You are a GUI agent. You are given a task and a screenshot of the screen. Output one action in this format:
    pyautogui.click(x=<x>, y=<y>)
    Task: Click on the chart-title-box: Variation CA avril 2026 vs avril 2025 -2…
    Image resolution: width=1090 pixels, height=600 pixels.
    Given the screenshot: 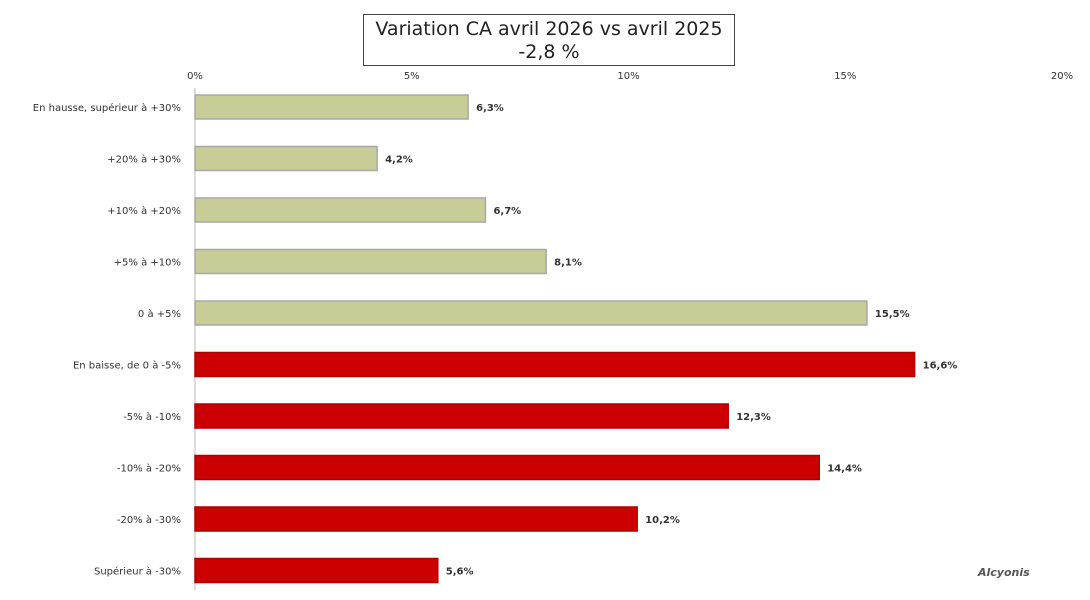 What is the action you would take?
    pyautogui.click(x=549, y=40)
    